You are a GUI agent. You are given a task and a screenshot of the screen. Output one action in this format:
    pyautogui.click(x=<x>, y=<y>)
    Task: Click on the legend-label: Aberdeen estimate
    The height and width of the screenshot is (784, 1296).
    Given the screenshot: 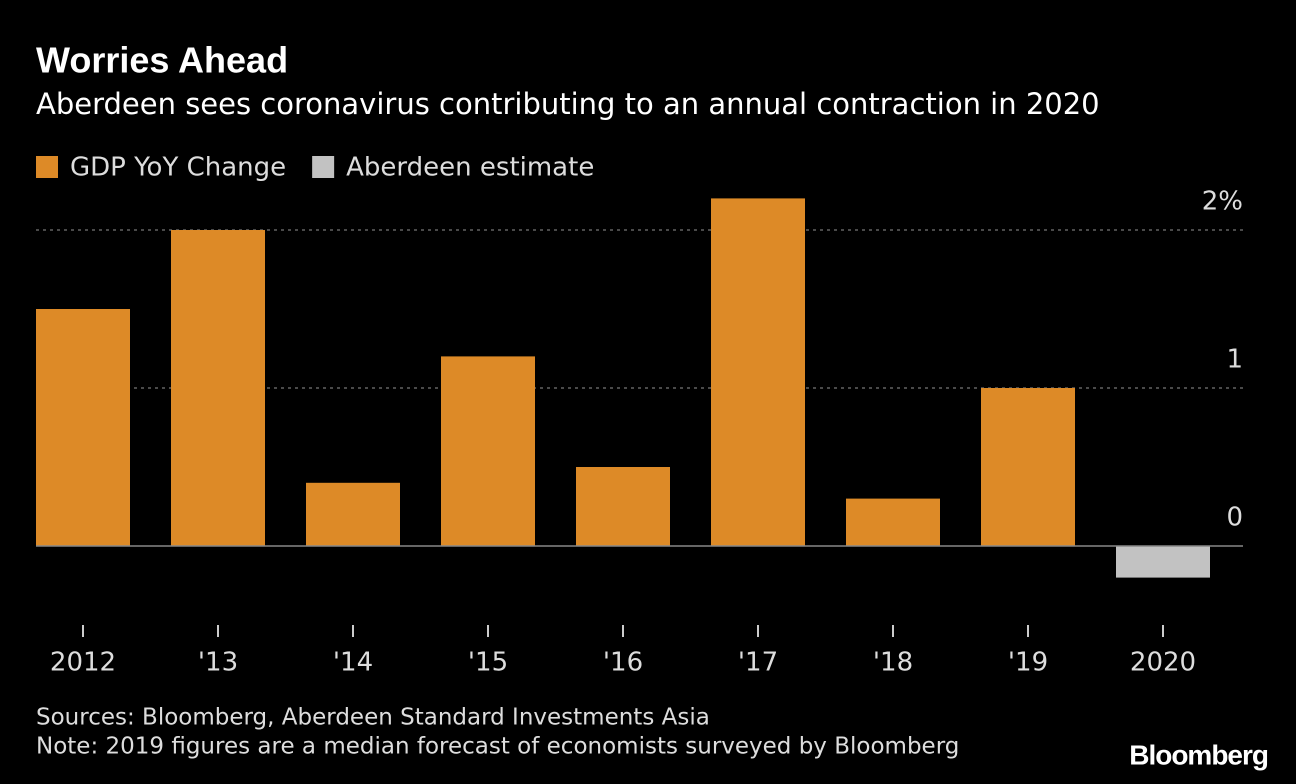 What is the action you would take?
    pyautogui.click(x=470, y=168)
    